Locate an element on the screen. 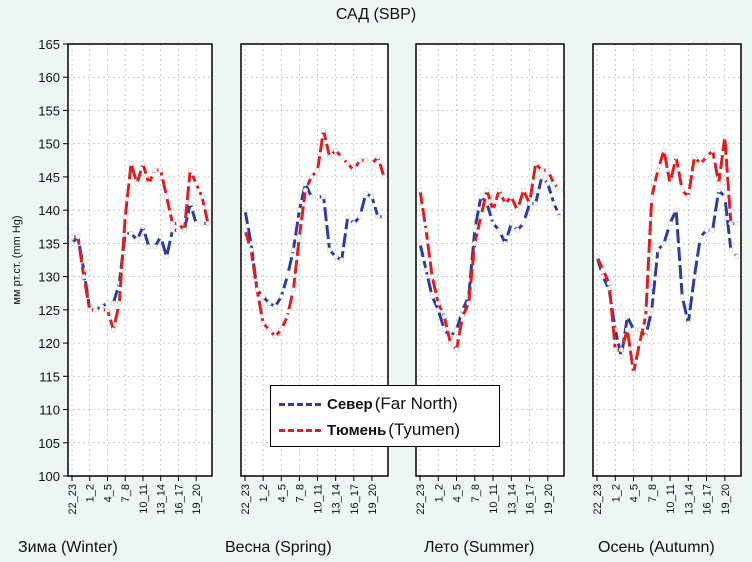 The image size is (752, 562). plot-frame is located at coordinates (140, 260).